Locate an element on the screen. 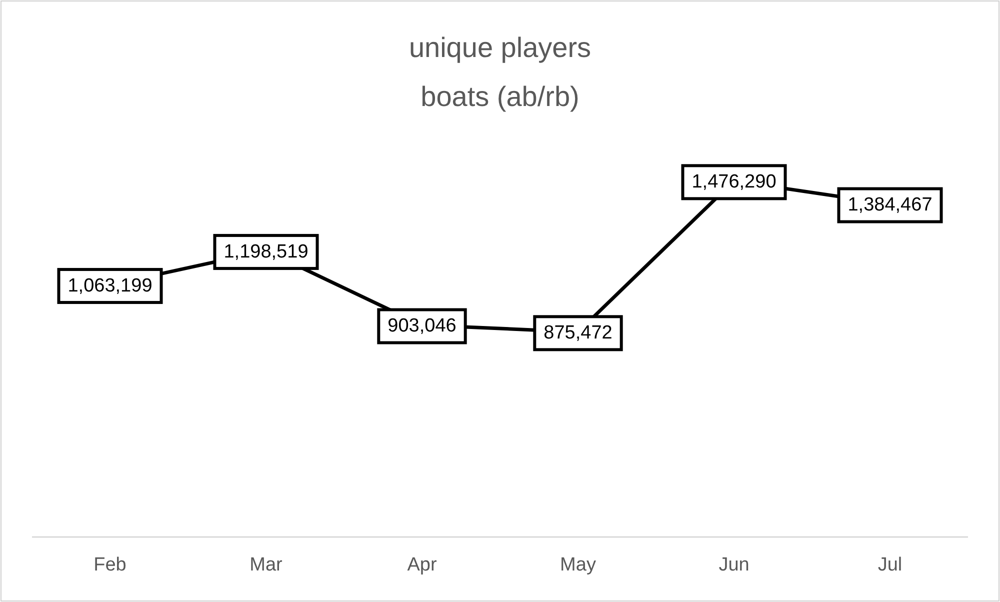 This screenshot has height=602, width=1000. x-tick-label: Mar is located at coordinates (267, 565).